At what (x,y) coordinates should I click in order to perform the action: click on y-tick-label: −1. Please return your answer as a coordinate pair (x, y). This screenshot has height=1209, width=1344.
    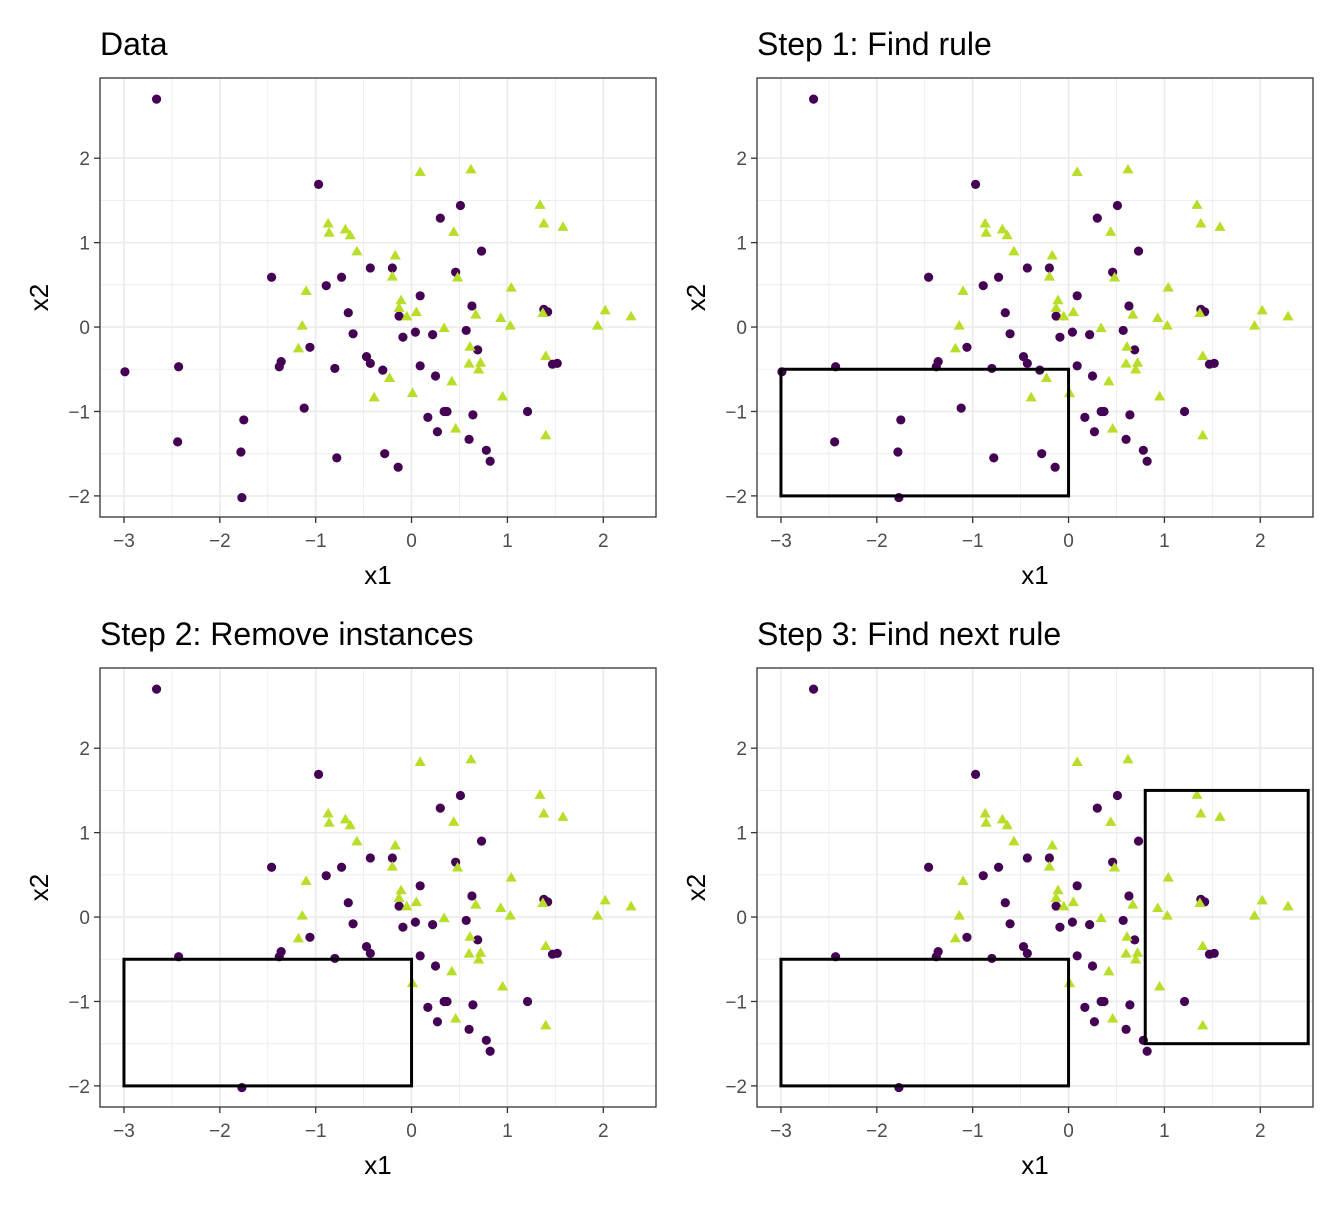
    Looking at the image, I should click on (79, 412).